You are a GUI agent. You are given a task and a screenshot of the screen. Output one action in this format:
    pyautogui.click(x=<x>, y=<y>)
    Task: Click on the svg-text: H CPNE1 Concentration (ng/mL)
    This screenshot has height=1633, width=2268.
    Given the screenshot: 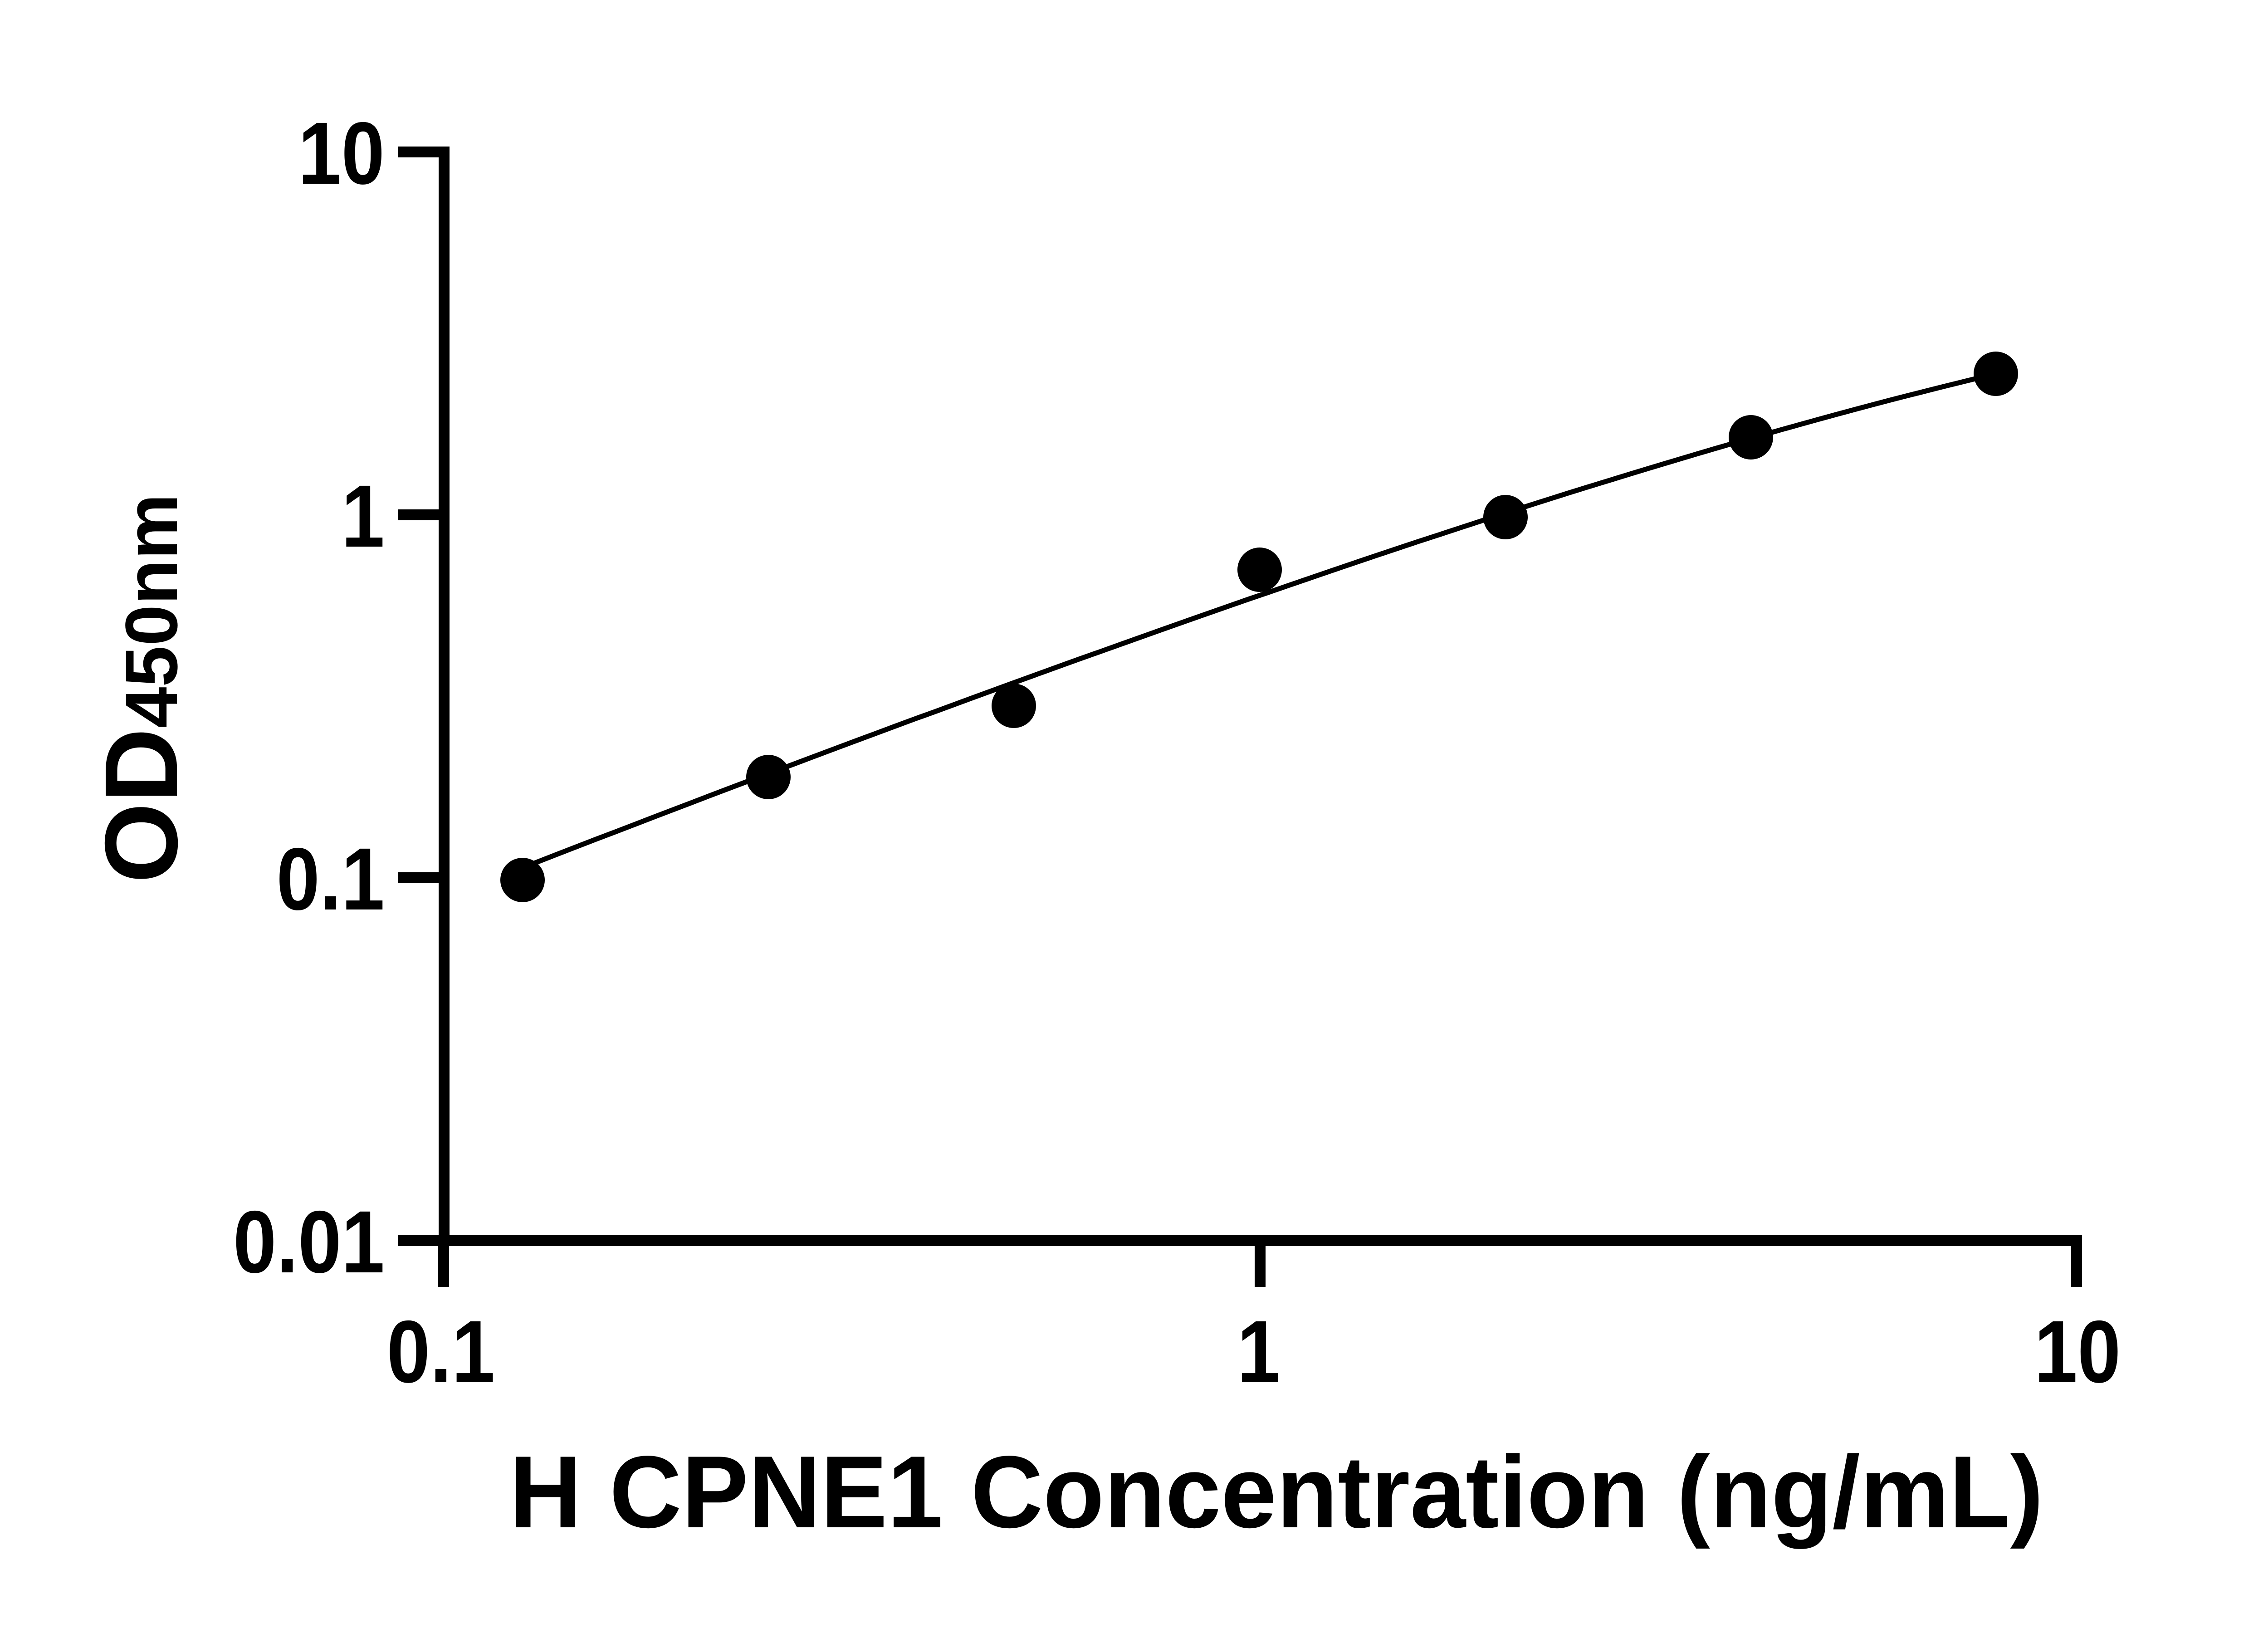 What is the action you would take?
    pyautogui.click(x=1276, y=1492)
    